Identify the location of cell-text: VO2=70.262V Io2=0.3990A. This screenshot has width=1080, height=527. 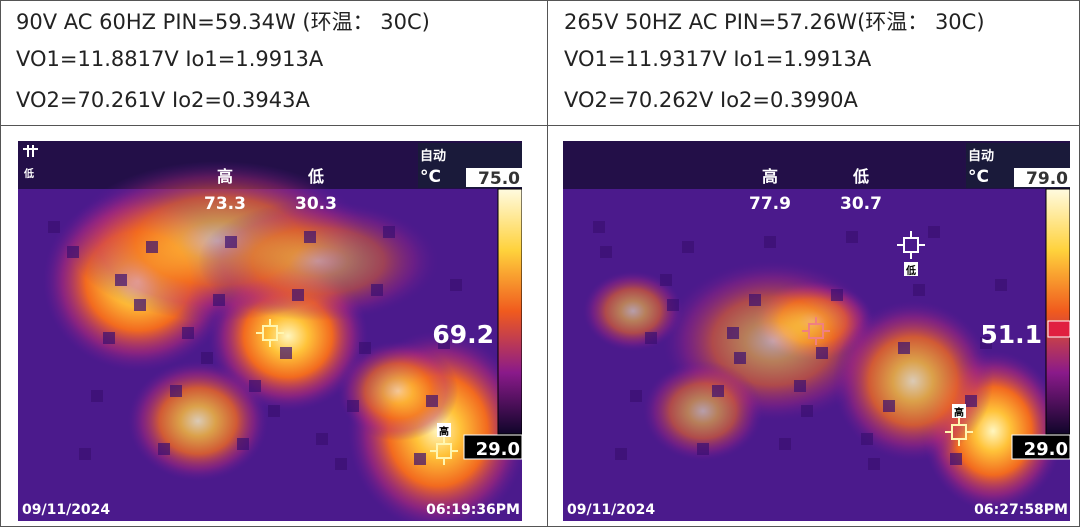
(711, 100).